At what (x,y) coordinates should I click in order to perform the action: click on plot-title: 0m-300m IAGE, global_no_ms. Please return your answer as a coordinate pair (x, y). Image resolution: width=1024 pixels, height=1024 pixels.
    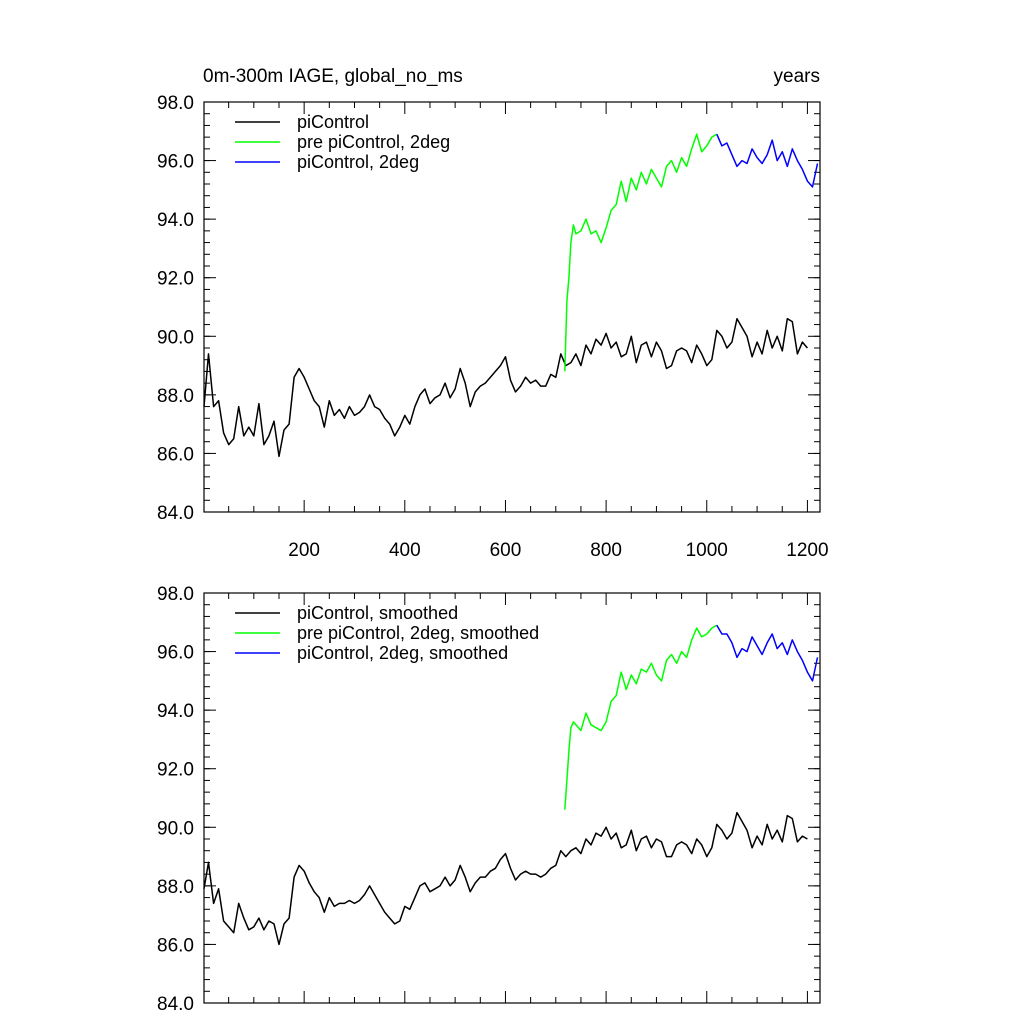
    Looking at the image, I should click on (333, 76).